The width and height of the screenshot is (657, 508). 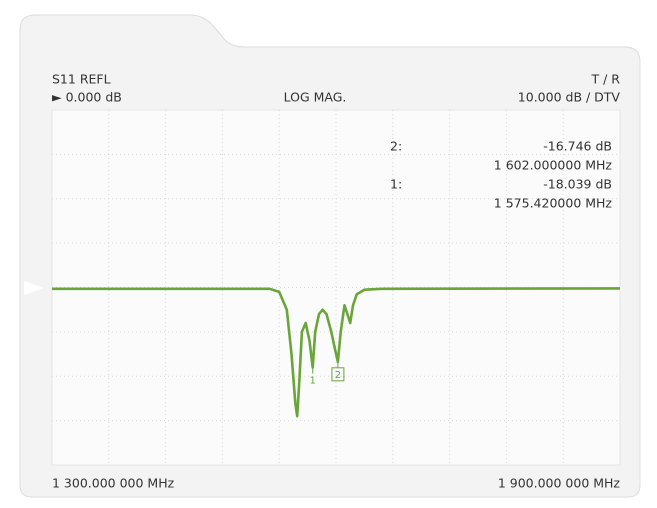 I want to click on marker-frequency: 1 575.420000 MHz, so click(x=553, y=203).